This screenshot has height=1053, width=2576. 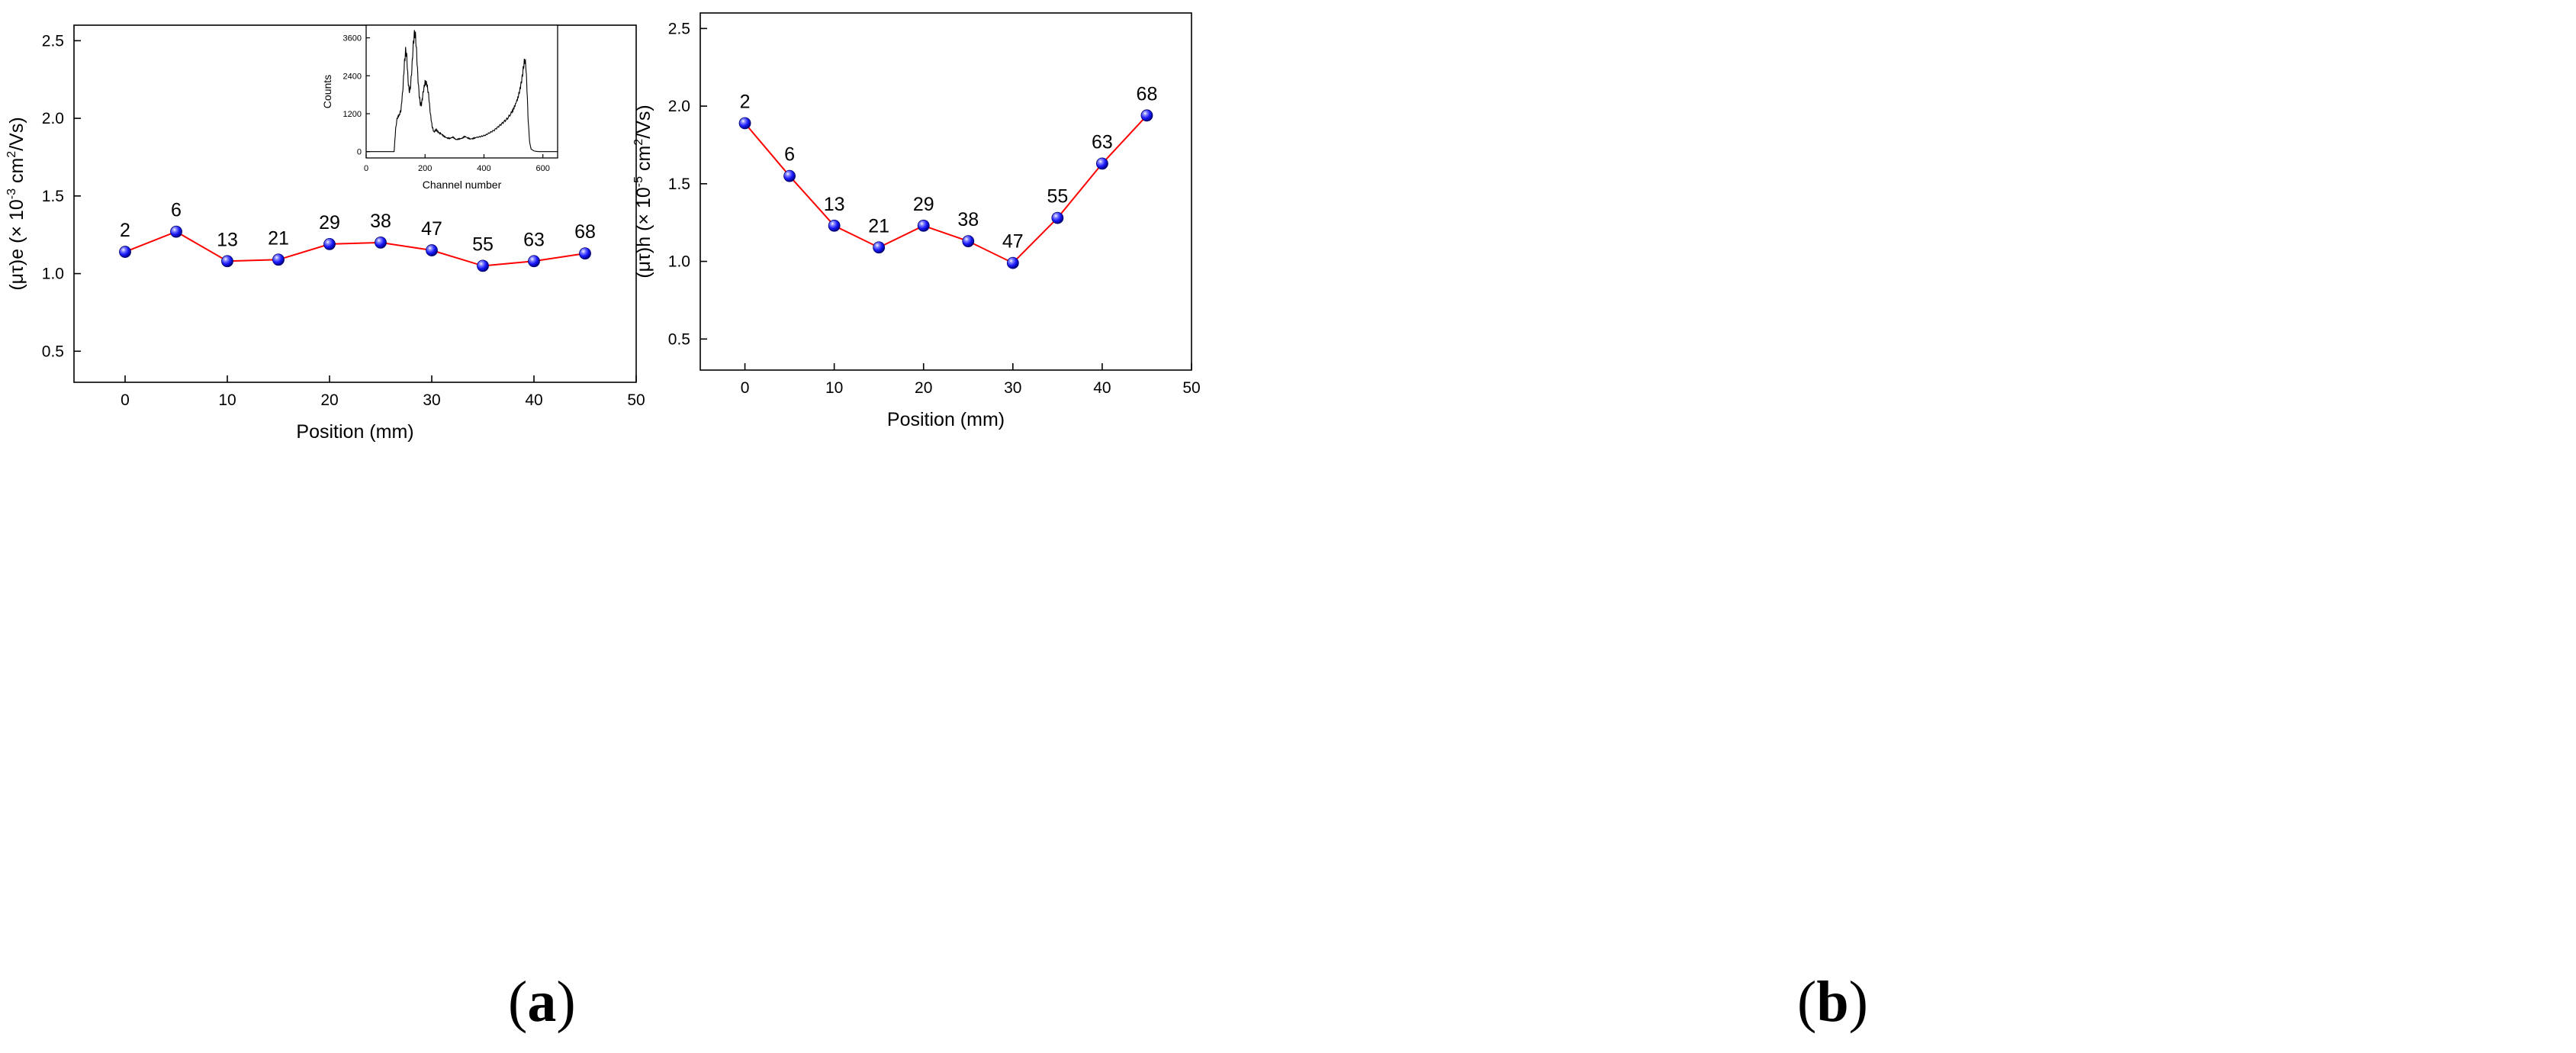 I want to click on inset-x-axis-label: Channel number, so click(x=463, y=185).